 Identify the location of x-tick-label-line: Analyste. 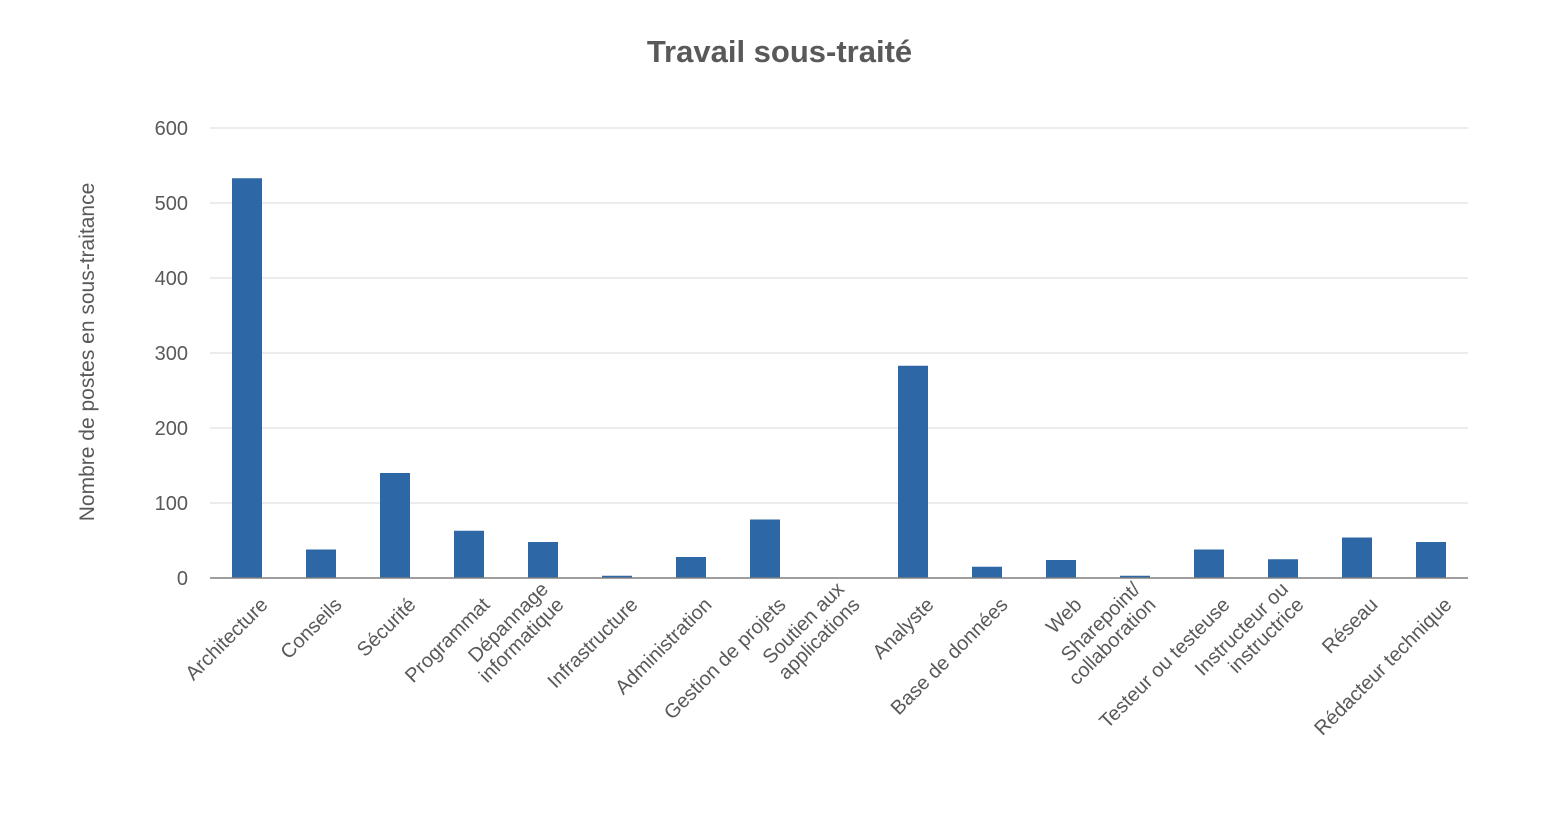
(904, 629).